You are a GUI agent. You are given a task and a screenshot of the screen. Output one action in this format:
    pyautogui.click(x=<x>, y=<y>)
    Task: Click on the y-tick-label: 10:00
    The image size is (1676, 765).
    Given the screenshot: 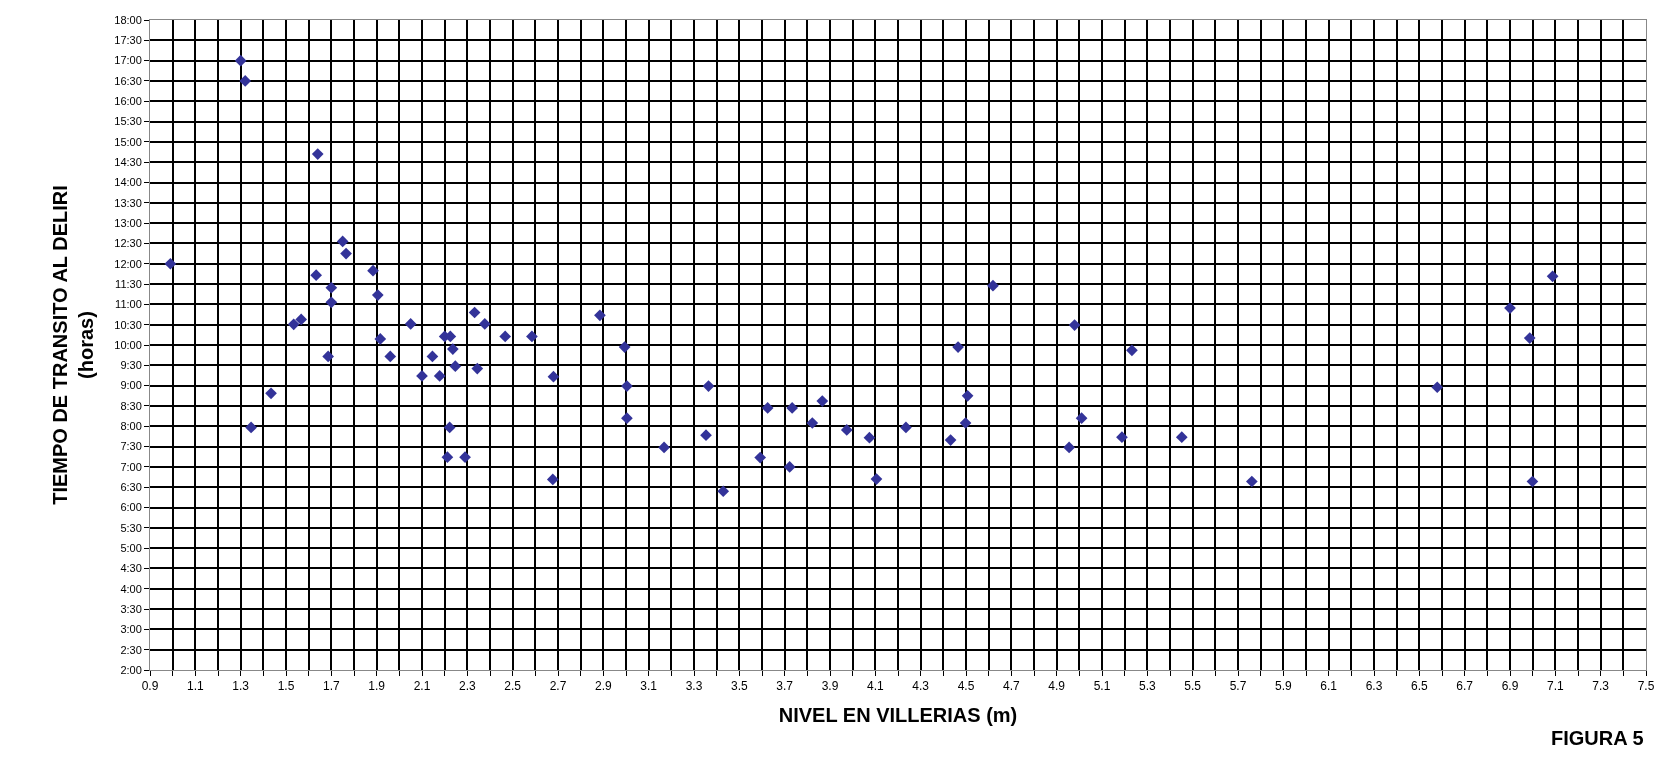 What is the action you would take?
    pyautogui.click(x=128, y=344)
    